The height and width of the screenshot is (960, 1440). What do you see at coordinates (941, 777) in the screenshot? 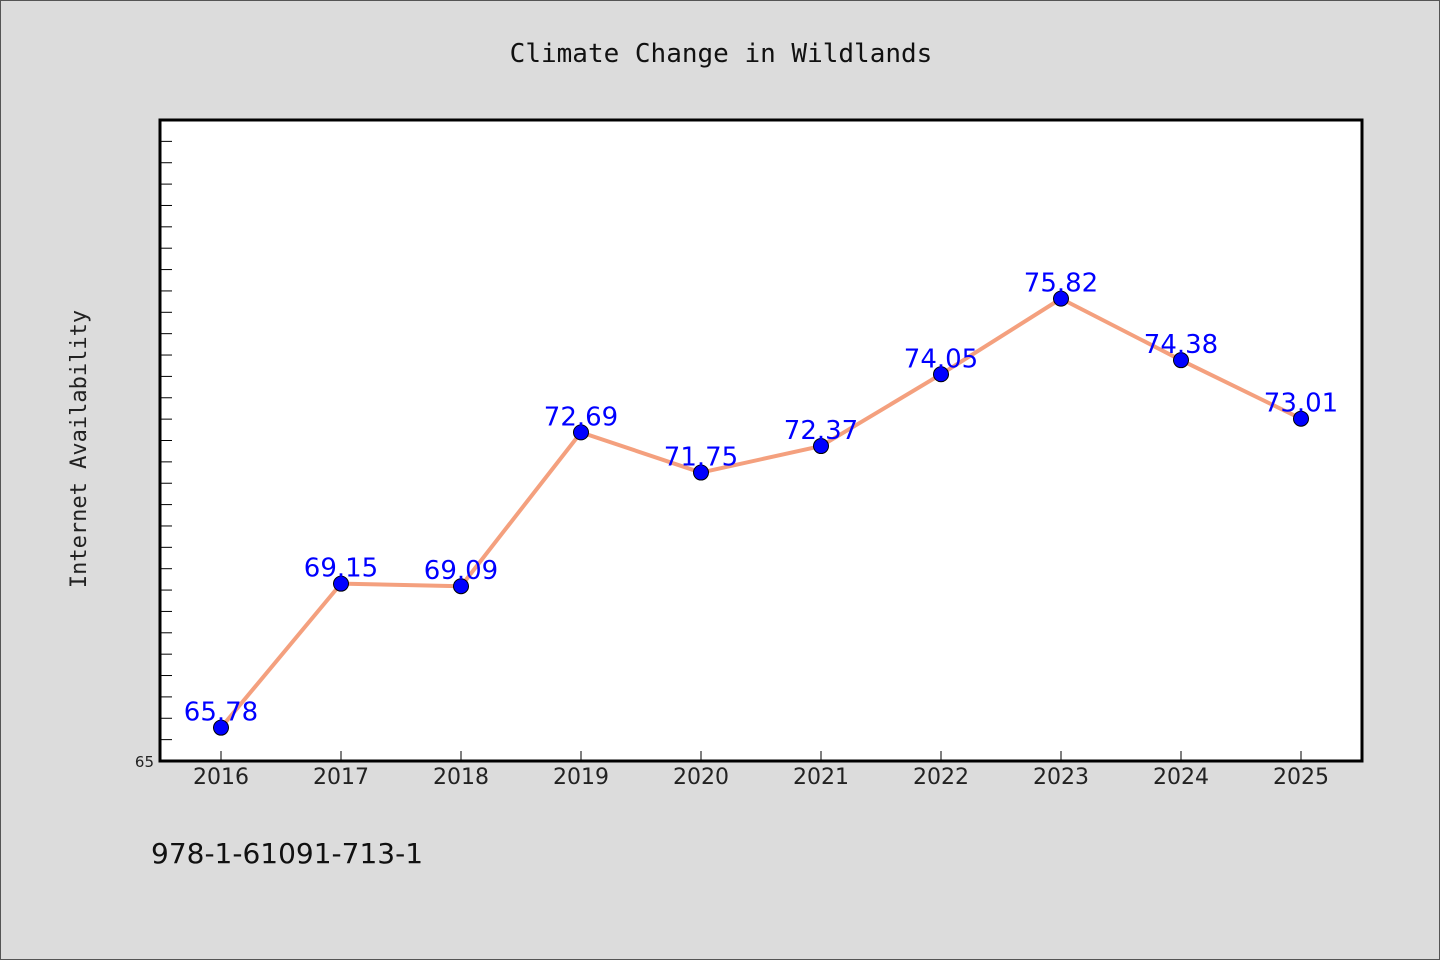
I see `x-tick-label: 2022` at bounding box center [941, 777].